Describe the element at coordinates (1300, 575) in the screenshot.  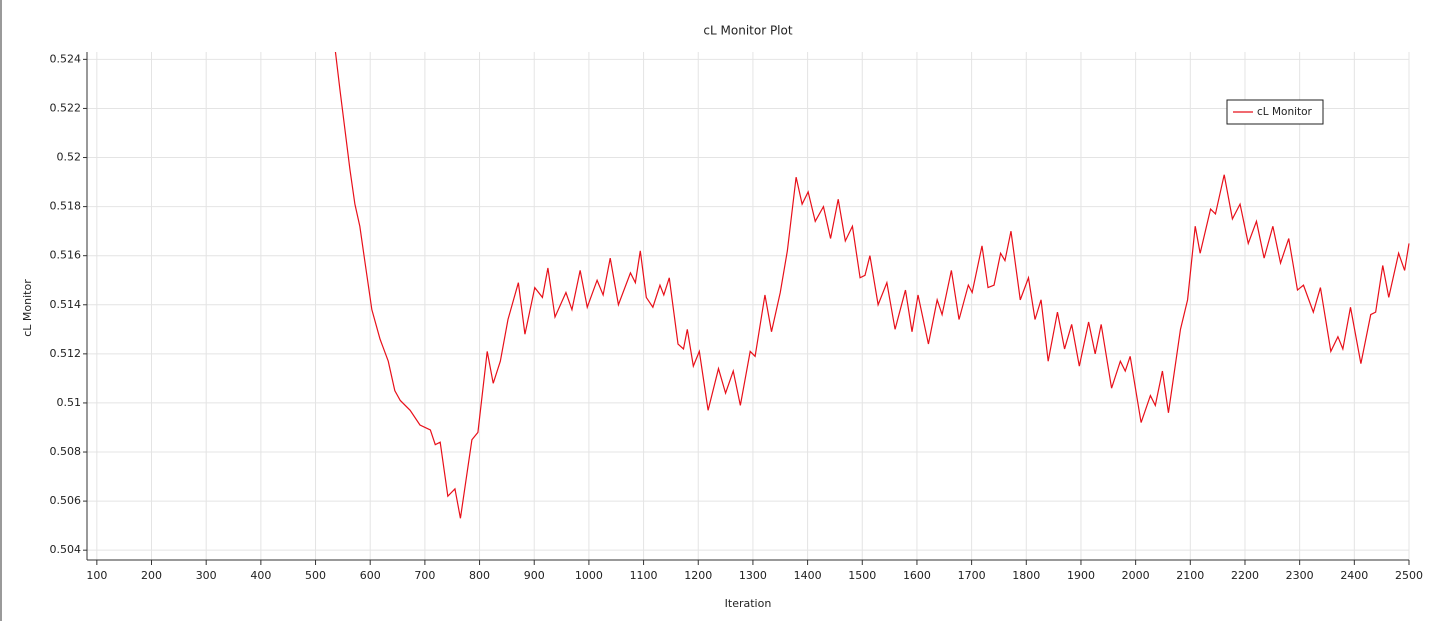
I see `x-tick-label: 2300` at that location.